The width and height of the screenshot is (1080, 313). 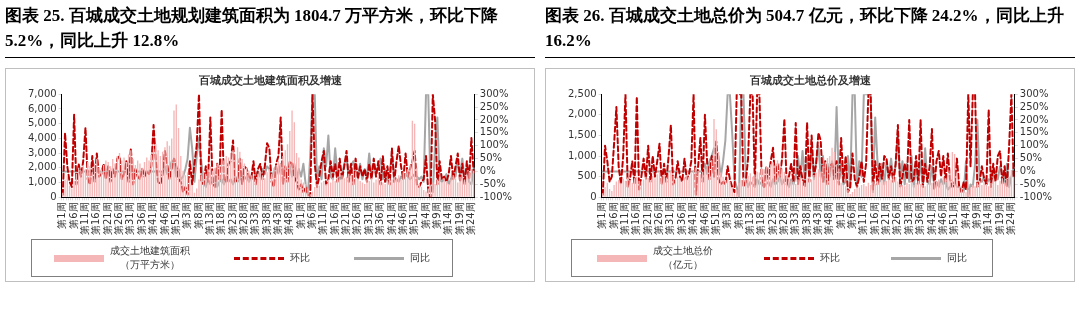 I want to click on legend-label: 成交土地建筑面积（万平方米）, so click(x=150, y=258).